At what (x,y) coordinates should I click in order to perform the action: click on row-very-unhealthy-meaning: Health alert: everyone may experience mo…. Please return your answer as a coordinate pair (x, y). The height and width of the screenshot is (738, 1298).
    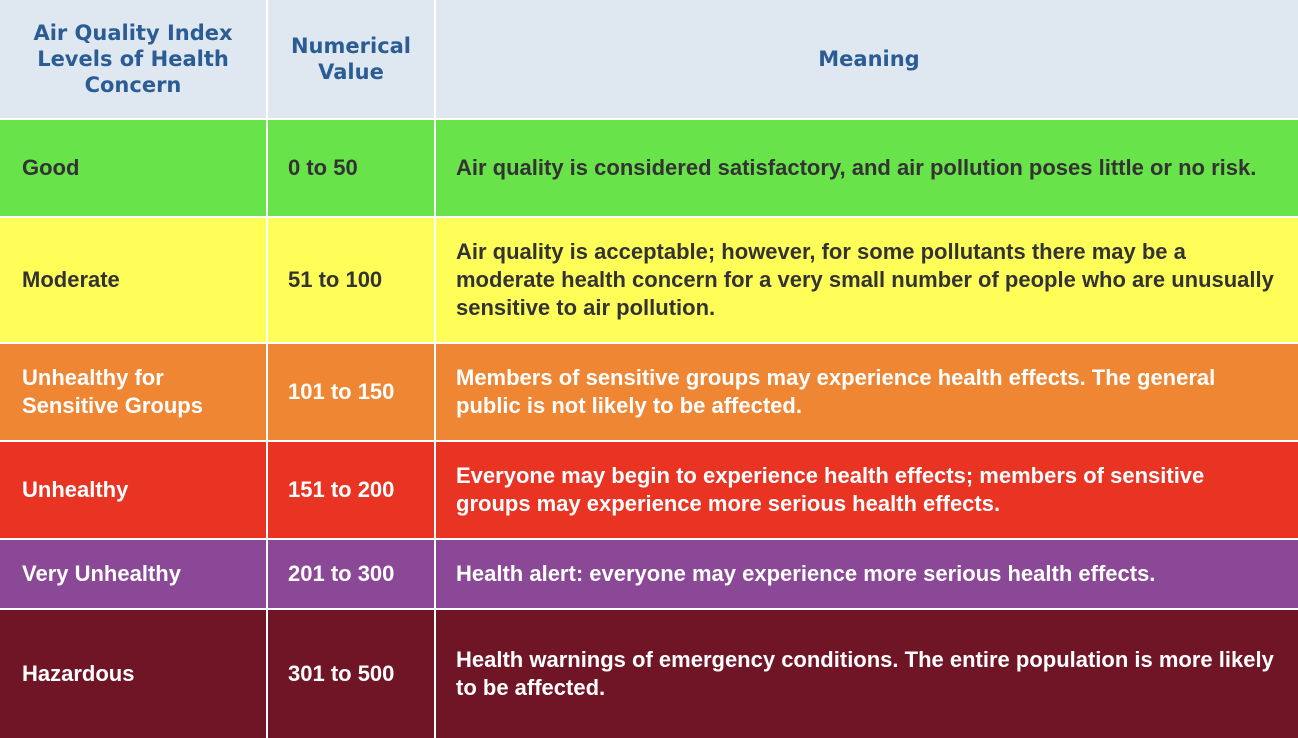
    Looking at the image, I should click on (867, 574).